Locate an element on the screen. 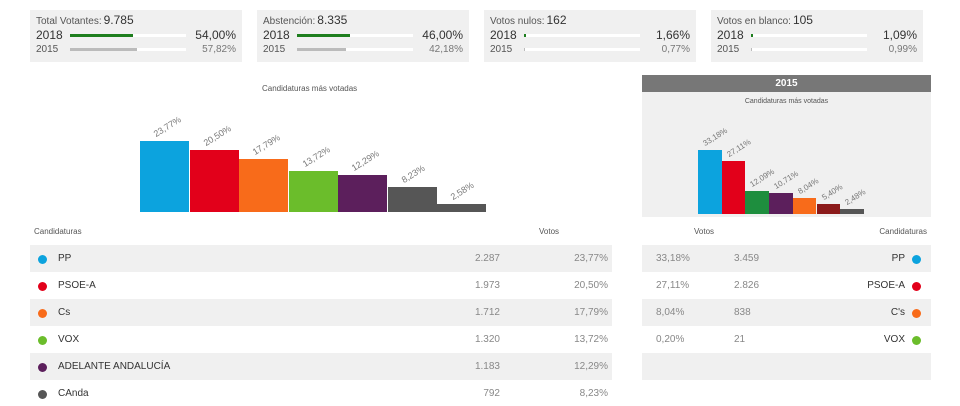 The width and height of the screenshot is (960, 406). party-votes-2015: 838 is located at coordinates (742, 312).